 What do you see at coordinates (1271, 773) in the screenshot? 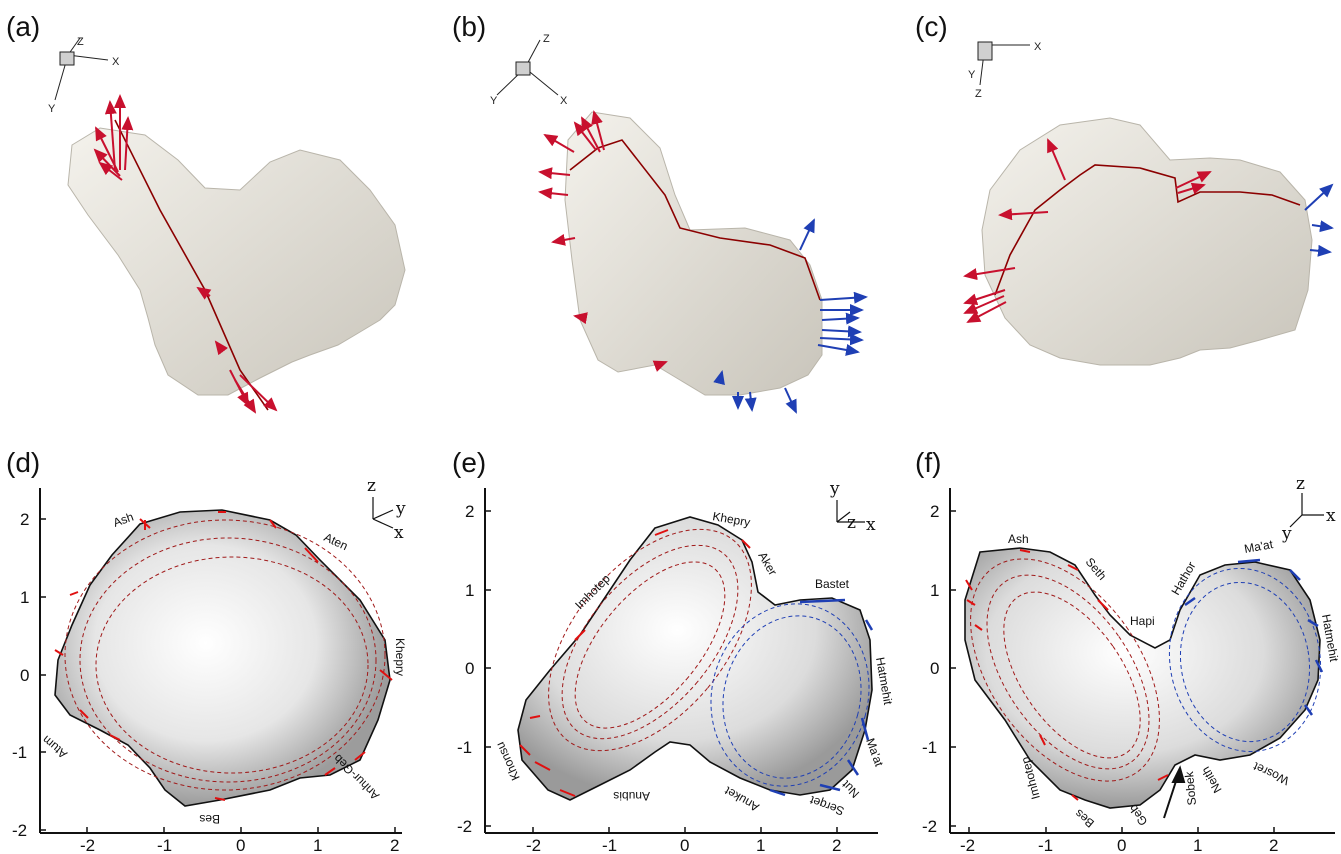
I see `region-label: Wosret` at bounding box center [1271, 773].